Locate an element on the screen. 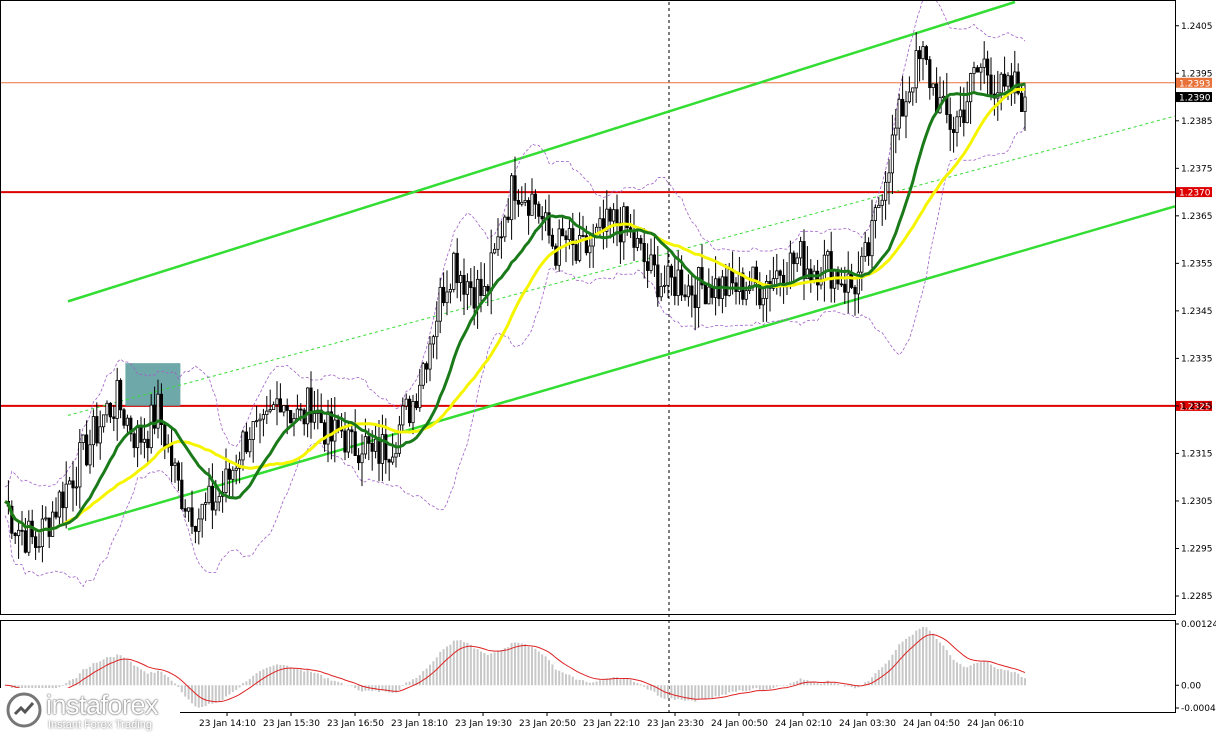 The width and height of the screenshot is (1216, 735). price-tick-label: 1.2405 is located at coordinates (1197, 27).